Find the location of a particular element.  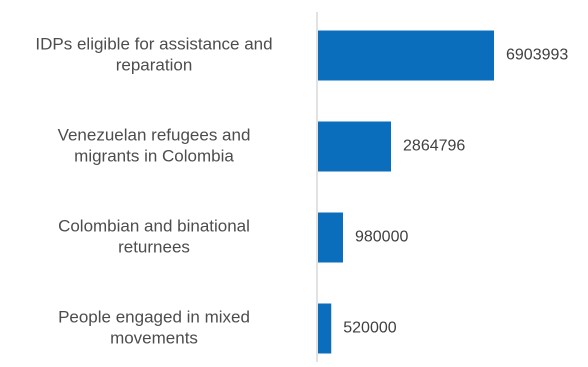

category-label-3: People engaged in mixed movements is located at coordinates (154, 327).